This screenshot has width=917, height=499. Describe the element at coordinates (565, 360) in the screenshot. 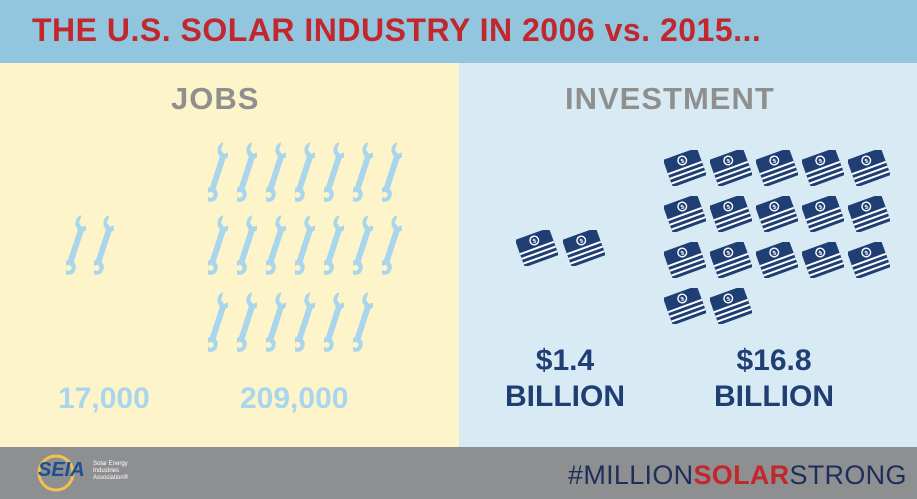

I see `investment-2006-amount: $1.4` at that location.